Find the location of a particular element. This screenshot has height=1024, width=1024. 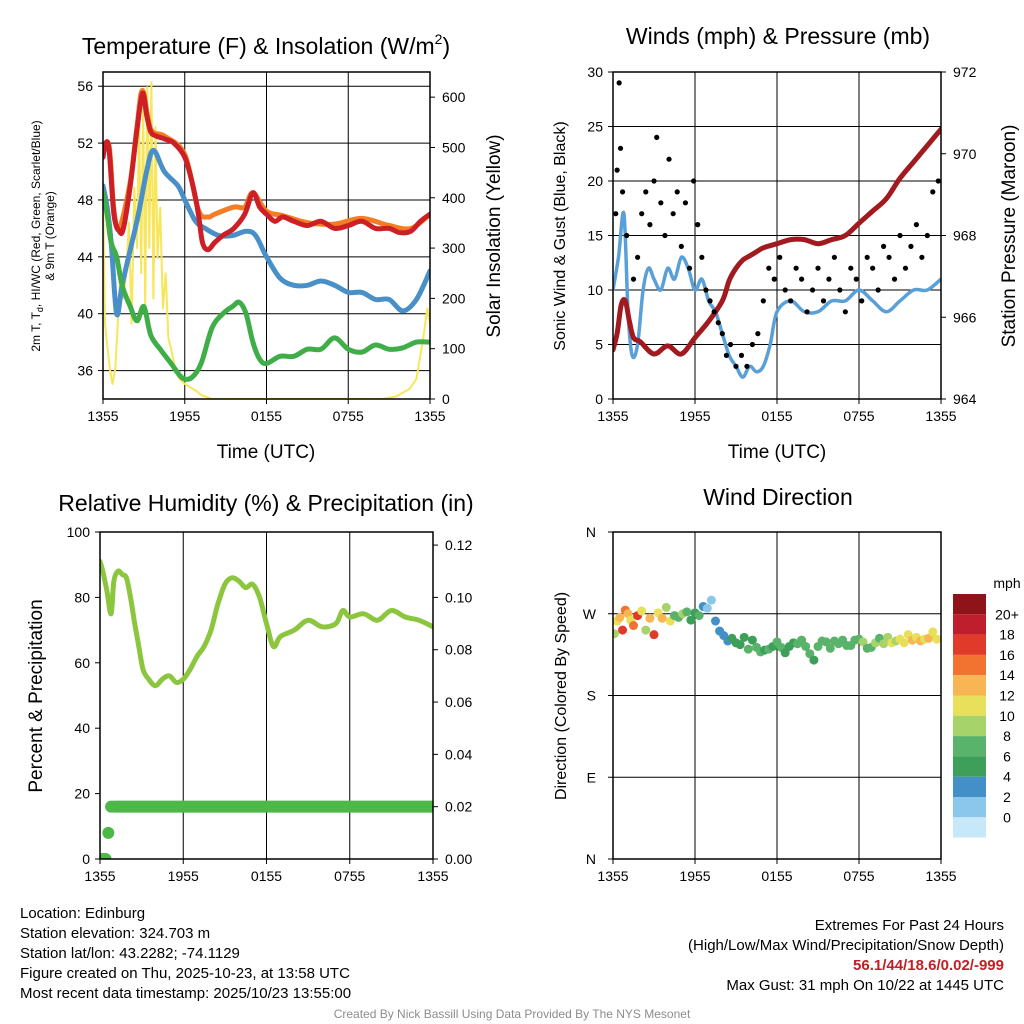

humidity-y-tick-label: 0 is located at coordinates (86, 859).